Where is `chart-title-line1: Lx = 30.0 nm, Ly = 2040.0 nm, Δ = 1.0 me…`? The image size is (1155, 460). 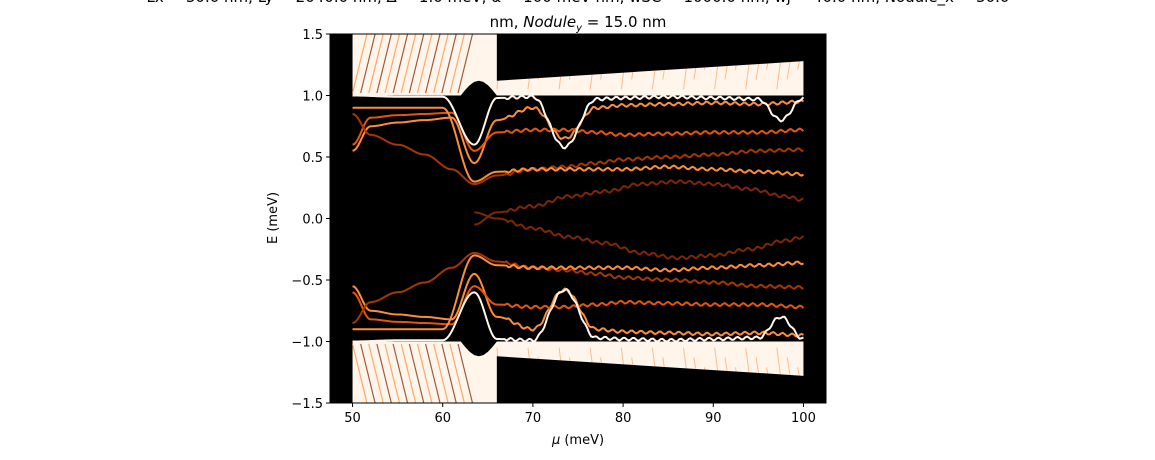
chart-title-line1: Lx = 30.0 nm, Ly = 2040.0 nm, Δ = 1.0 me… is located at coordinates (578, 3).